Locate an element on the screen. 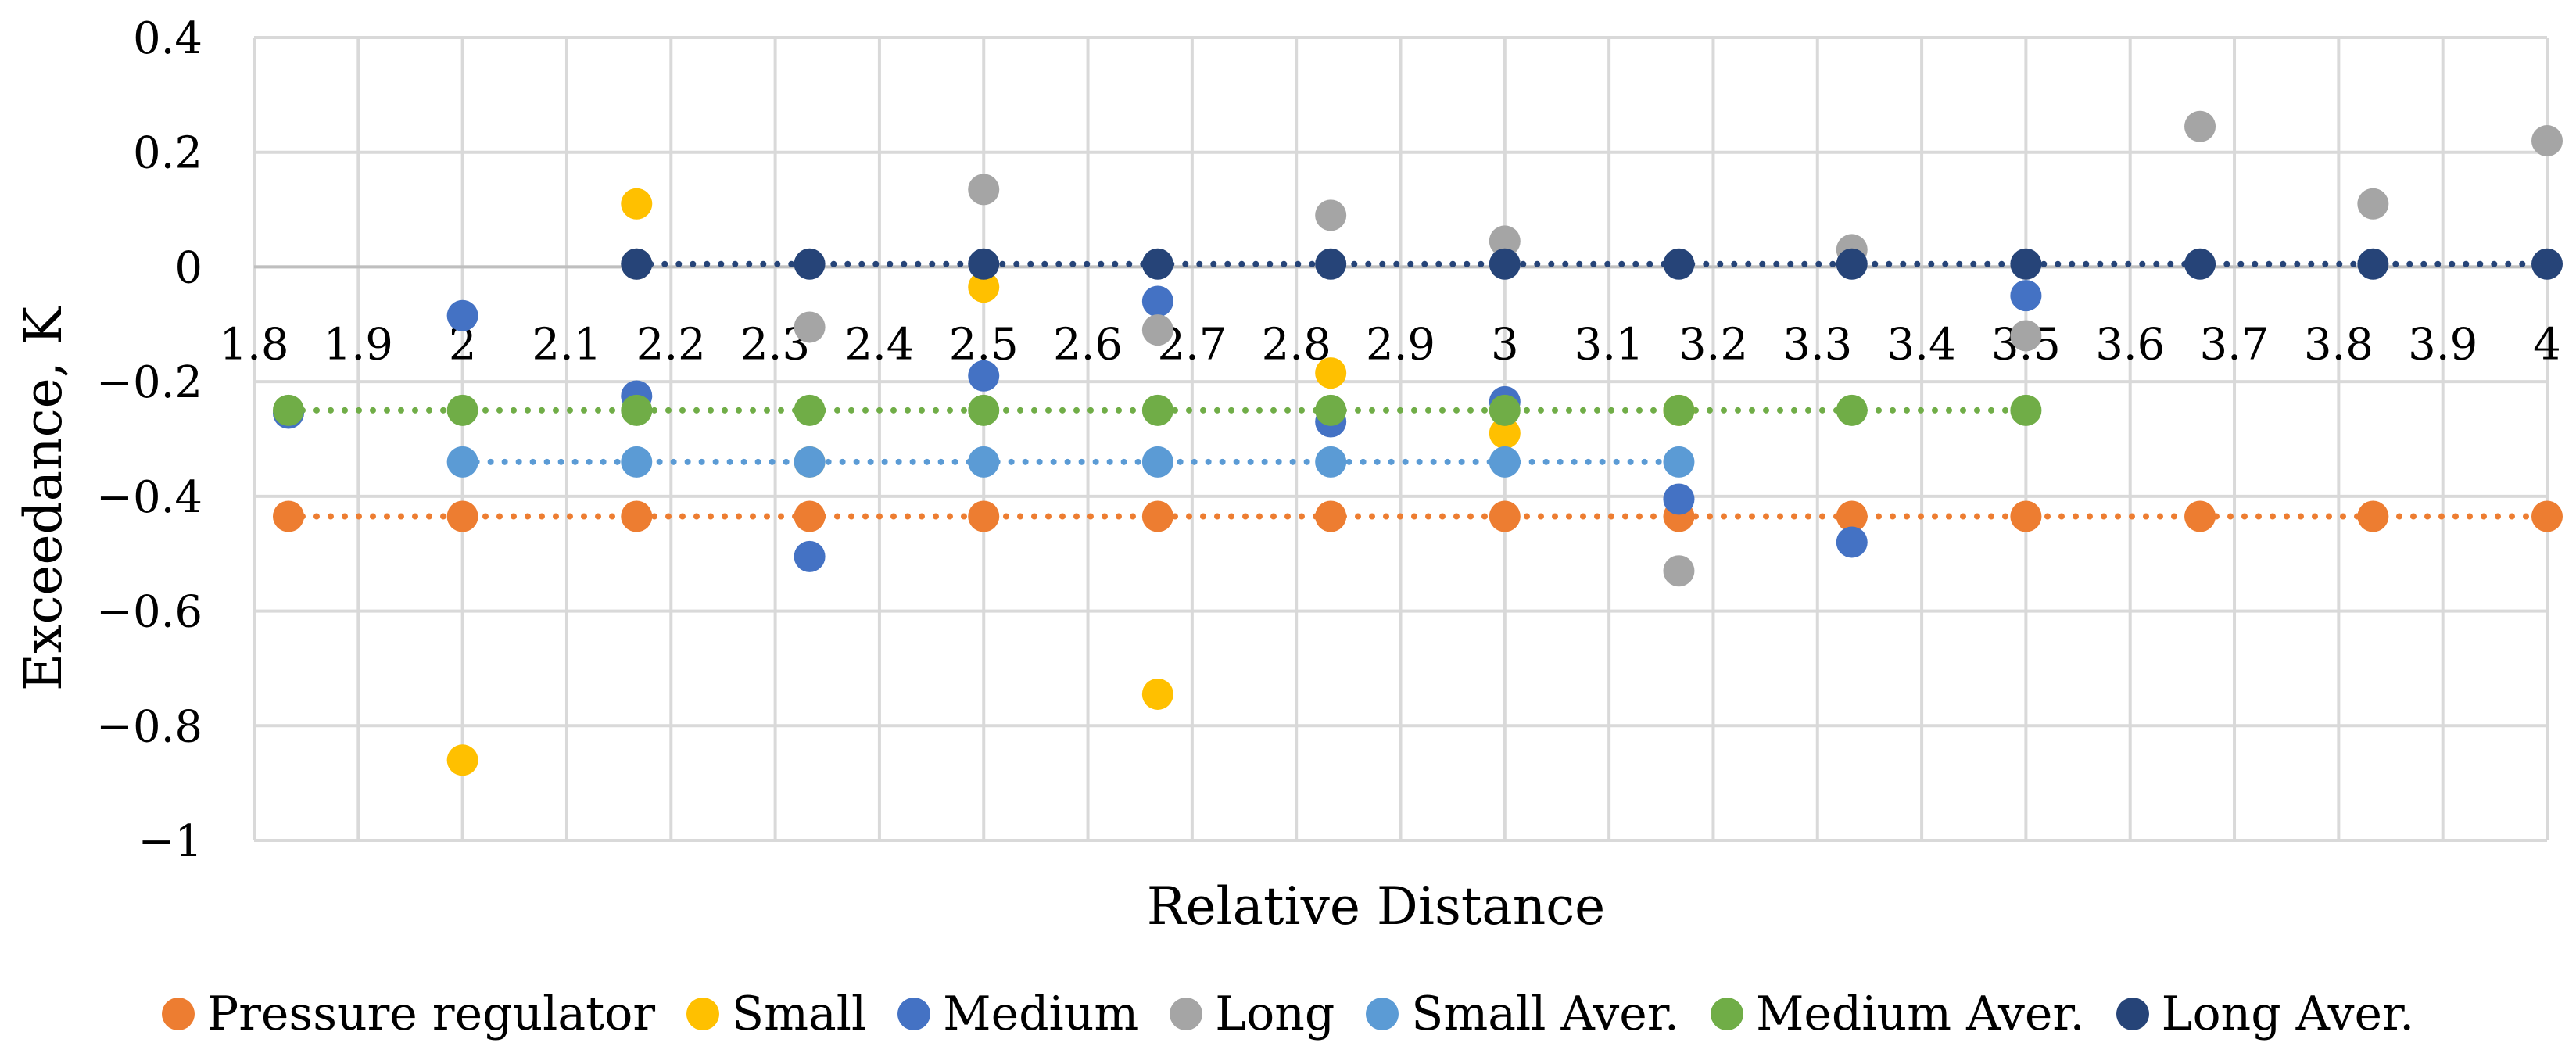 The width and height of the screenshot is (2576, 1064). legend-item: Pressure regulator is located at coordinates (408, 1014).